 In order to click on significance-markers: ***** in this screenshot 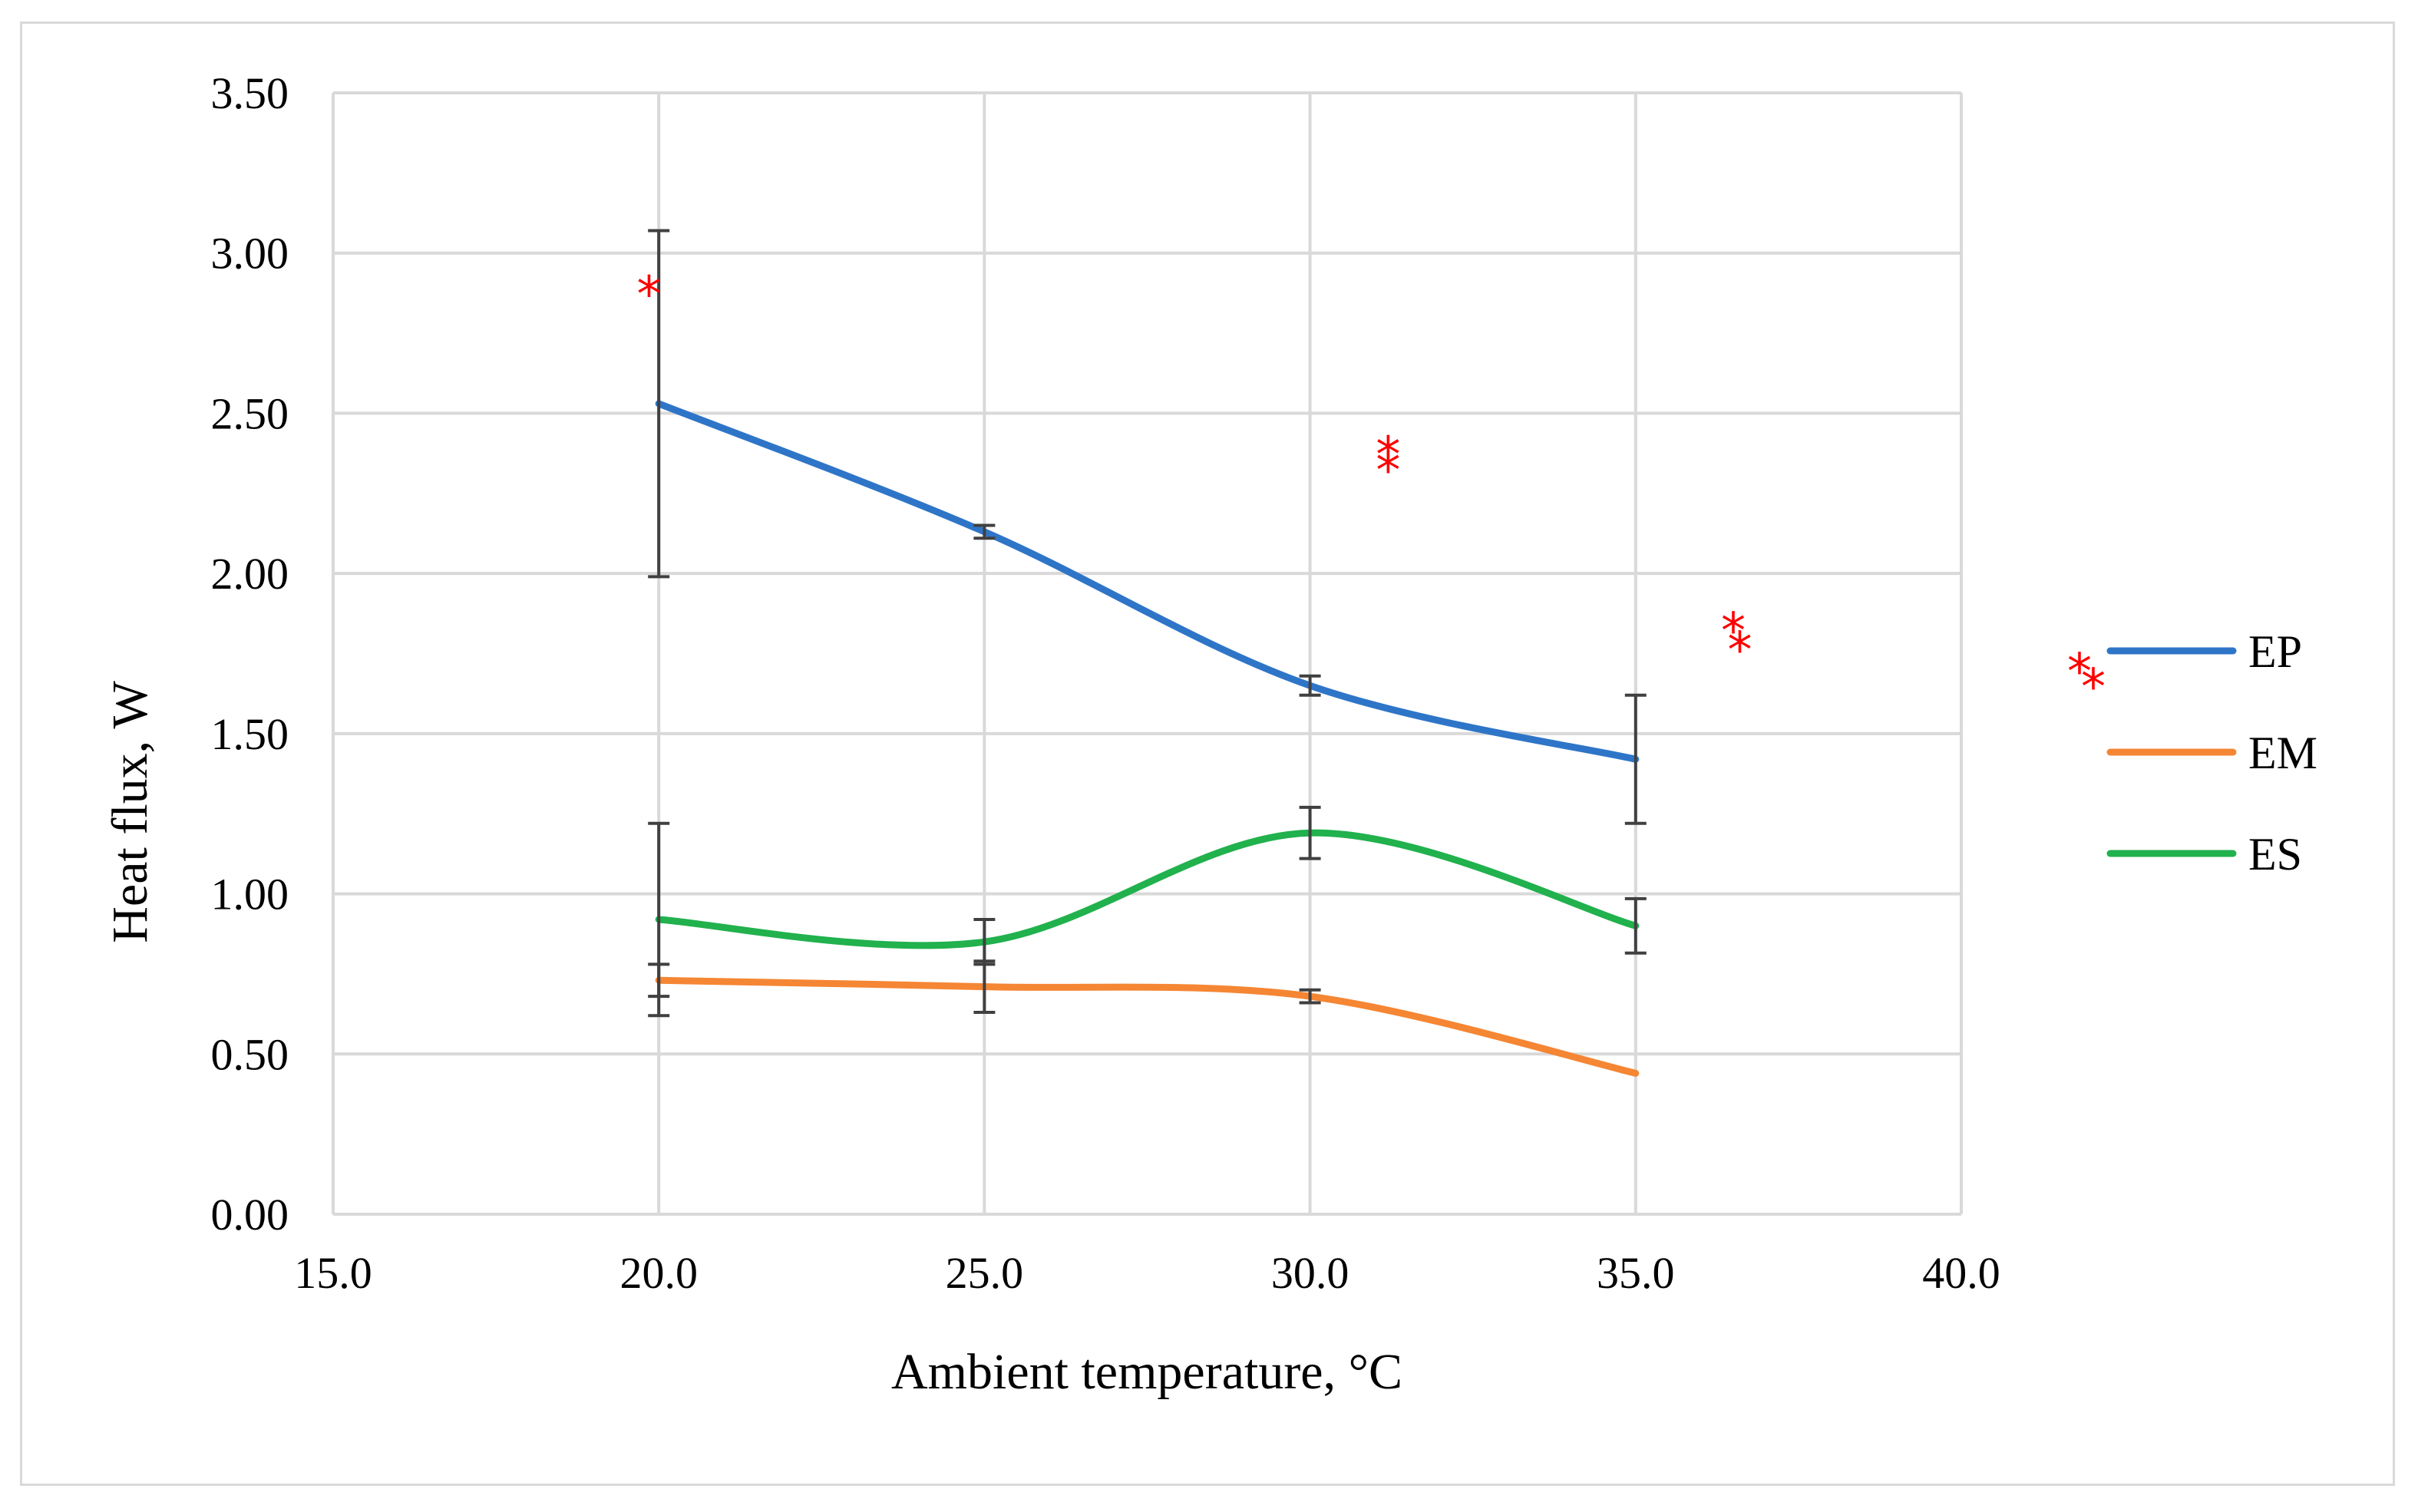, I will do `click(1194, 473)`.